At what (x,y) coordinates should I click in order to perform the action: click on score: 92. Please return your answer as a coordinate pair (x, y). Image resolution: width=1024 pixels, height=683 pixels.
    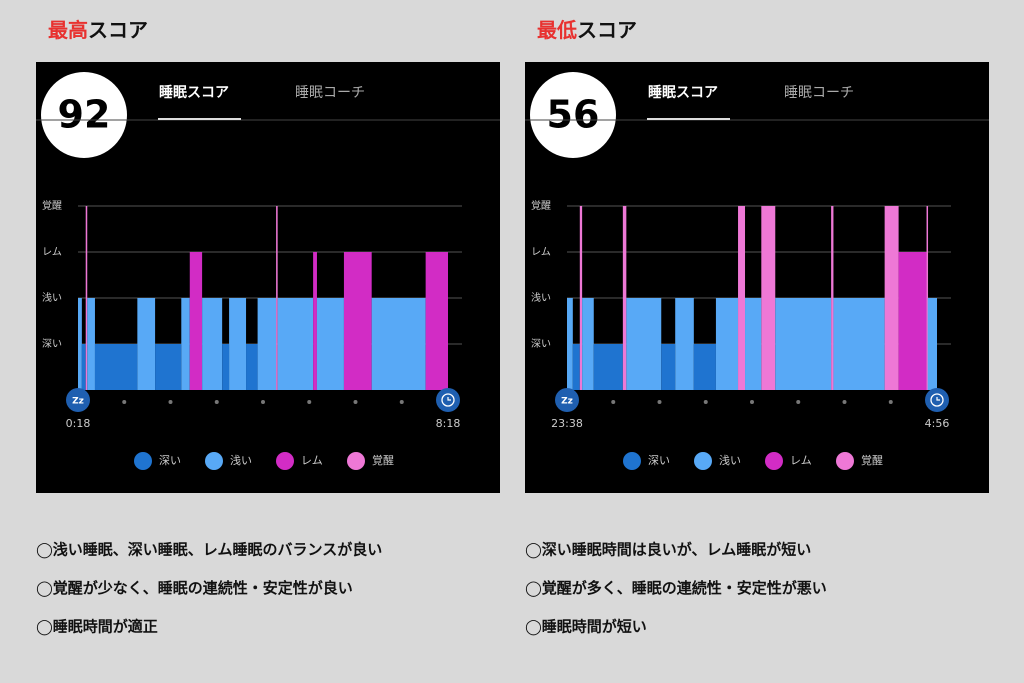
    Looking at the image, I should click on (84, 115).